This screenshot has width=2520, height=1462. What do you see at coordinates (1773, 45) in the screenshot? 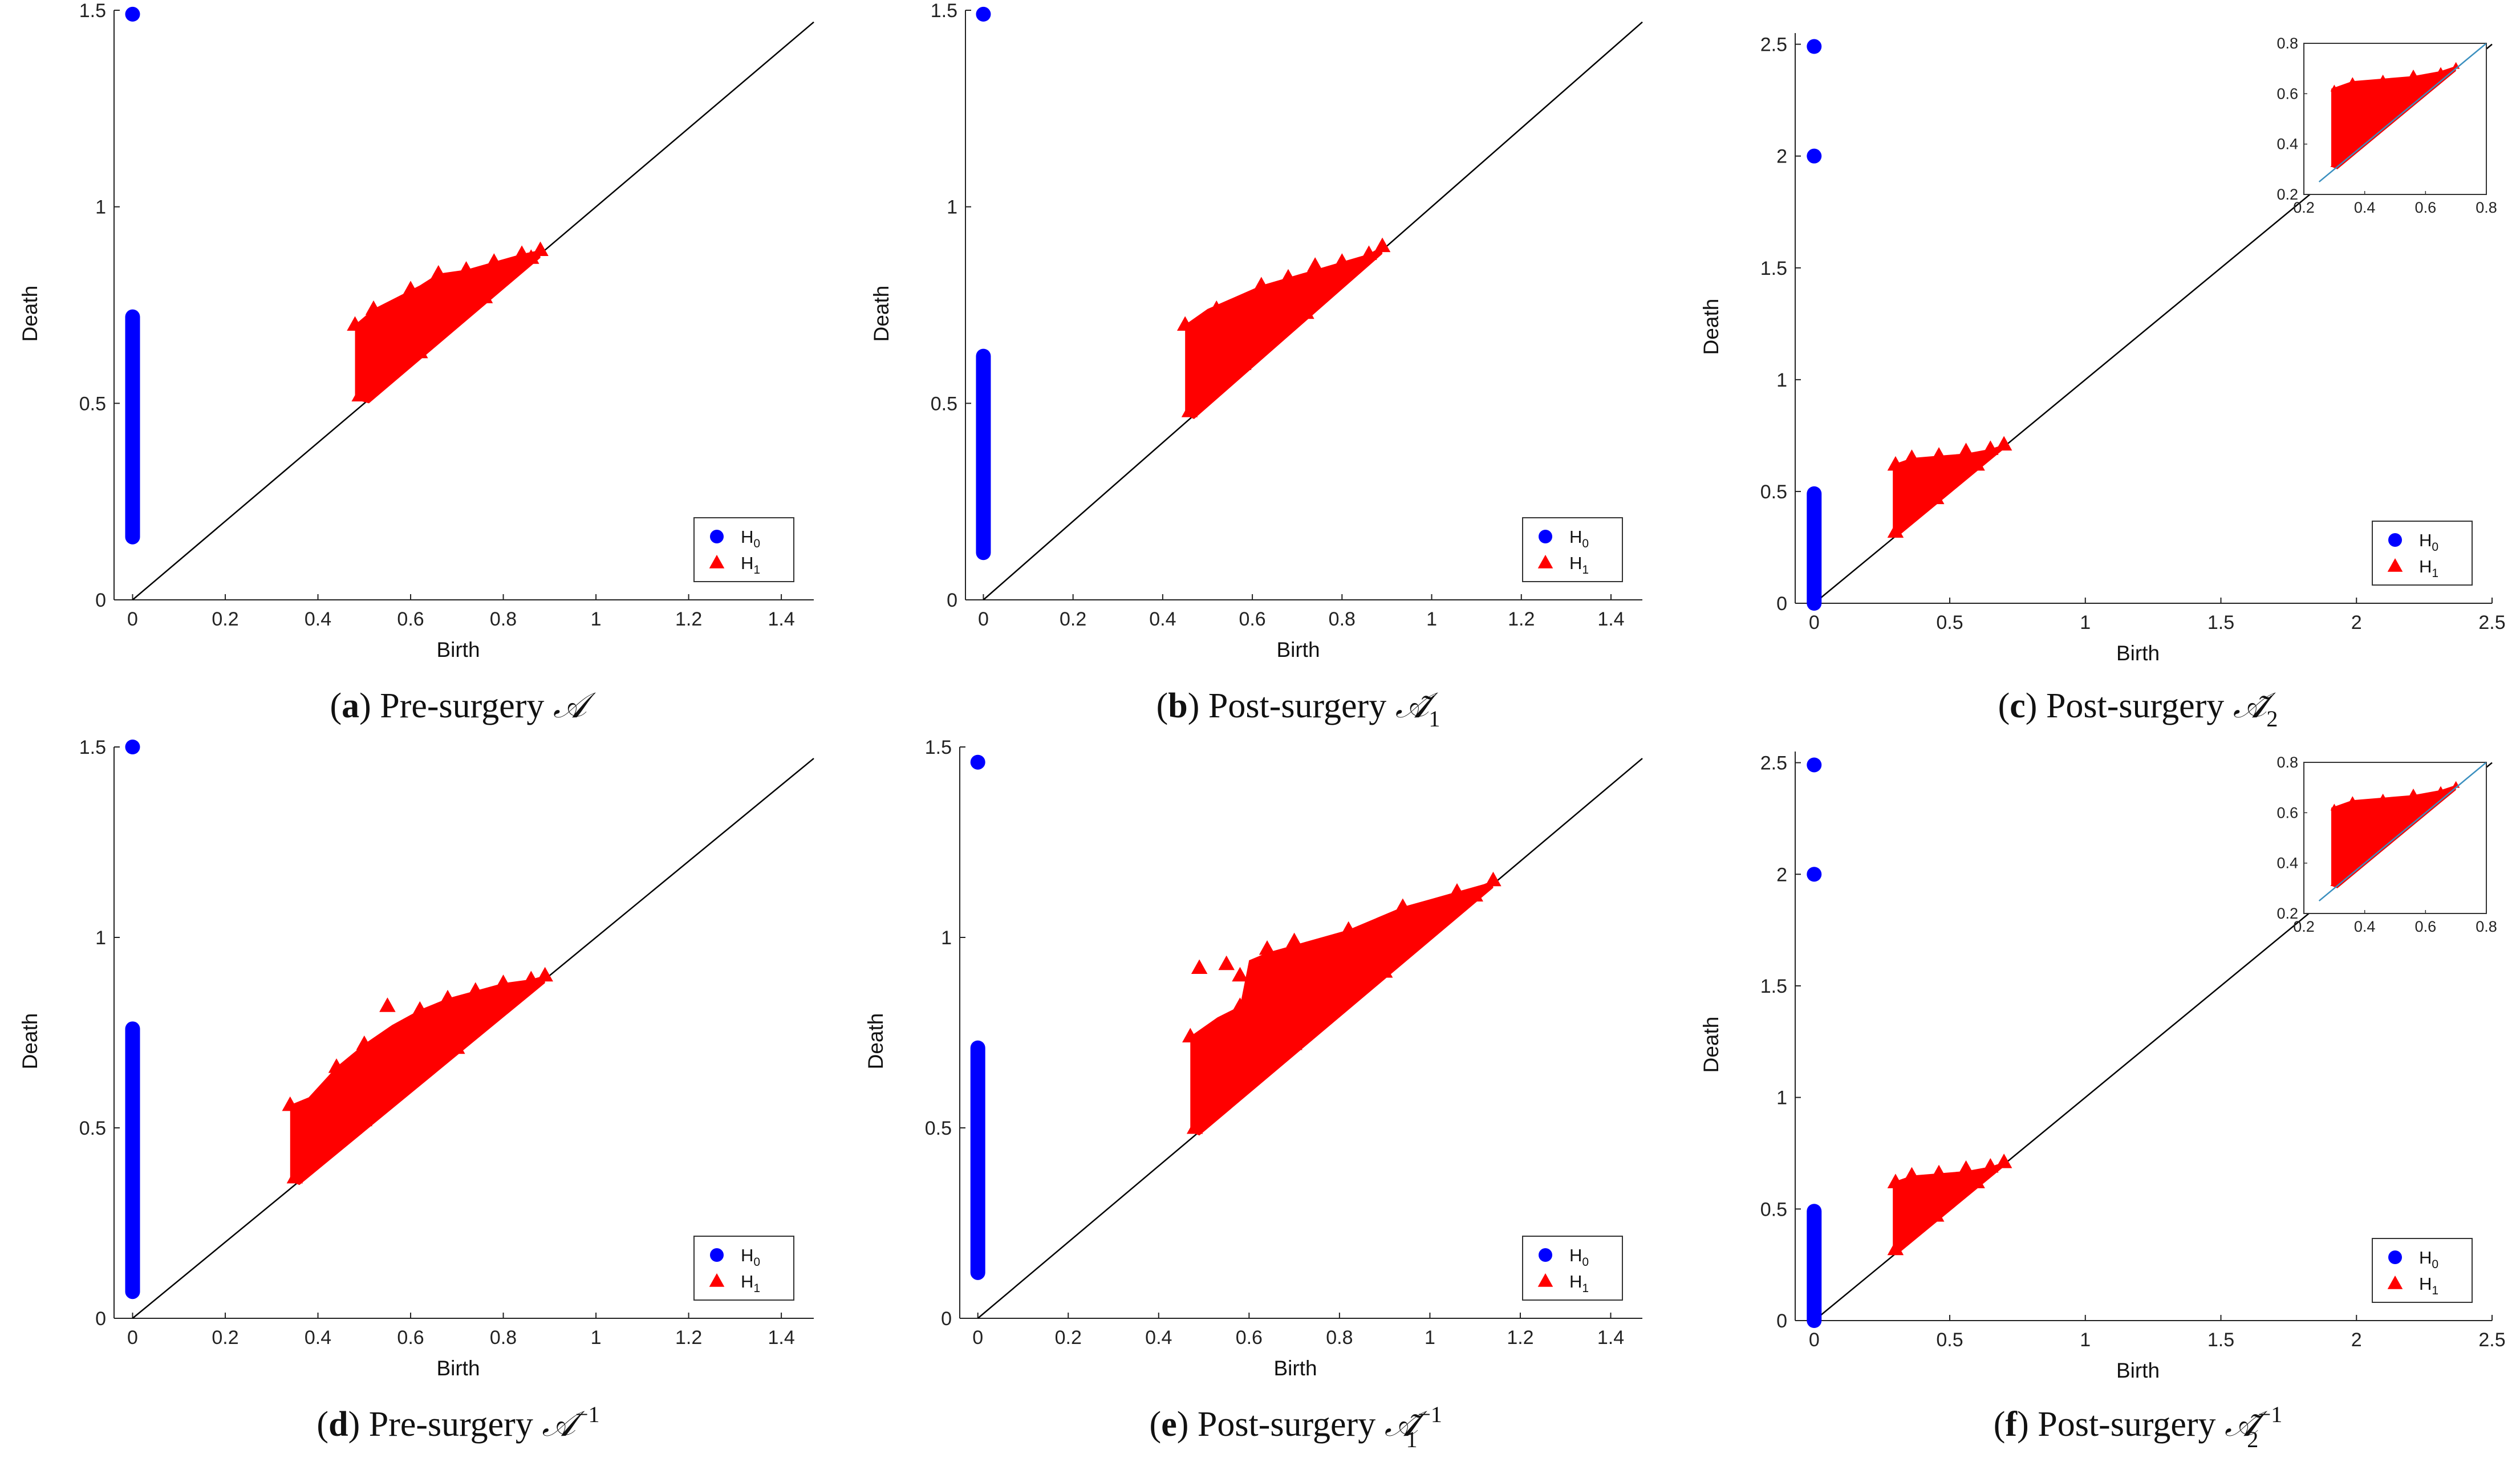
I see `y-tick-label: 2.5` at bounding box center [1773, 45].